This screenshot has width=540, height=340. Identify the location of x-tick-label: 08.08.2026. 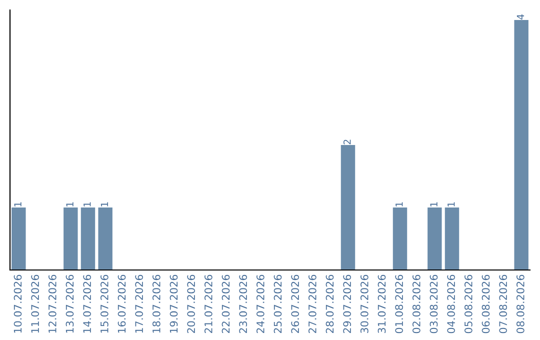
(520, 304).